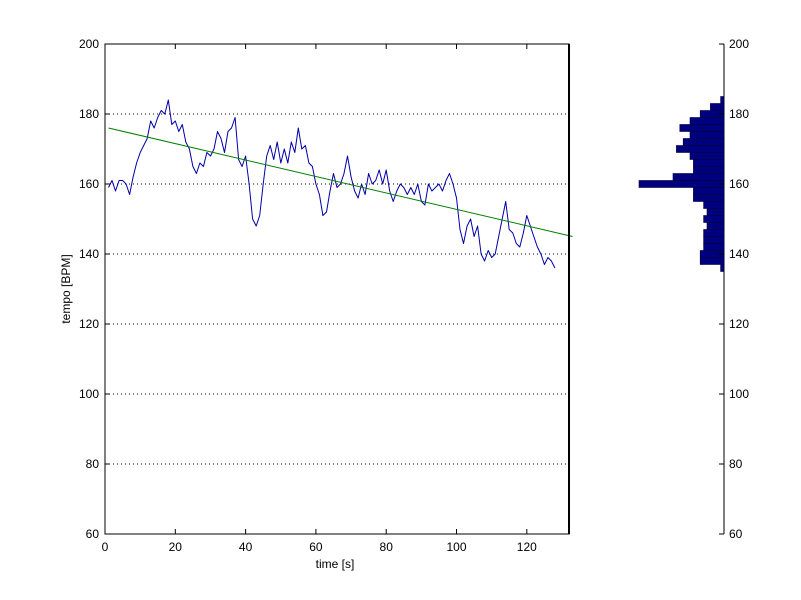 The image size is (801, 600). What do you see at coordinates (316, 547) in the screenshot?
I see `x-tick-label: 60` at bounding box center [316, 547].